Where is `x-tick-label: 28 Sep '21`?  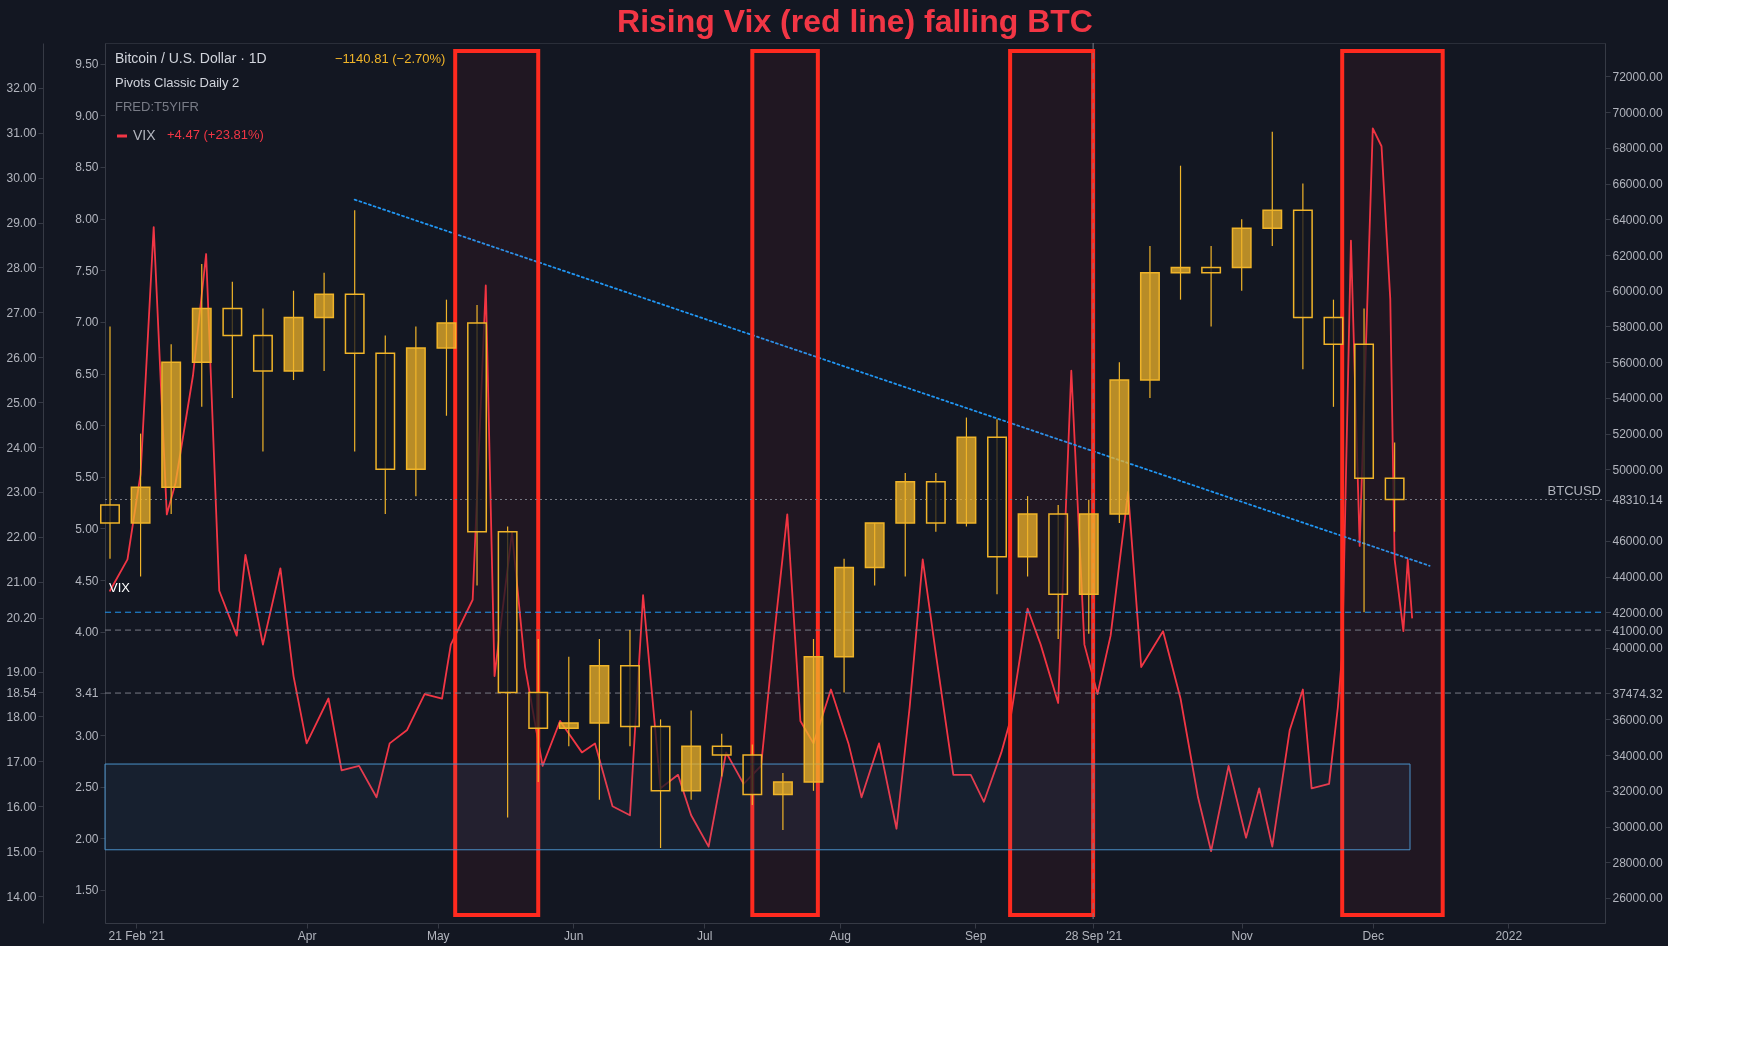 x-tick-label: 28 Sep '21 is located at coordinates (1094, 935).